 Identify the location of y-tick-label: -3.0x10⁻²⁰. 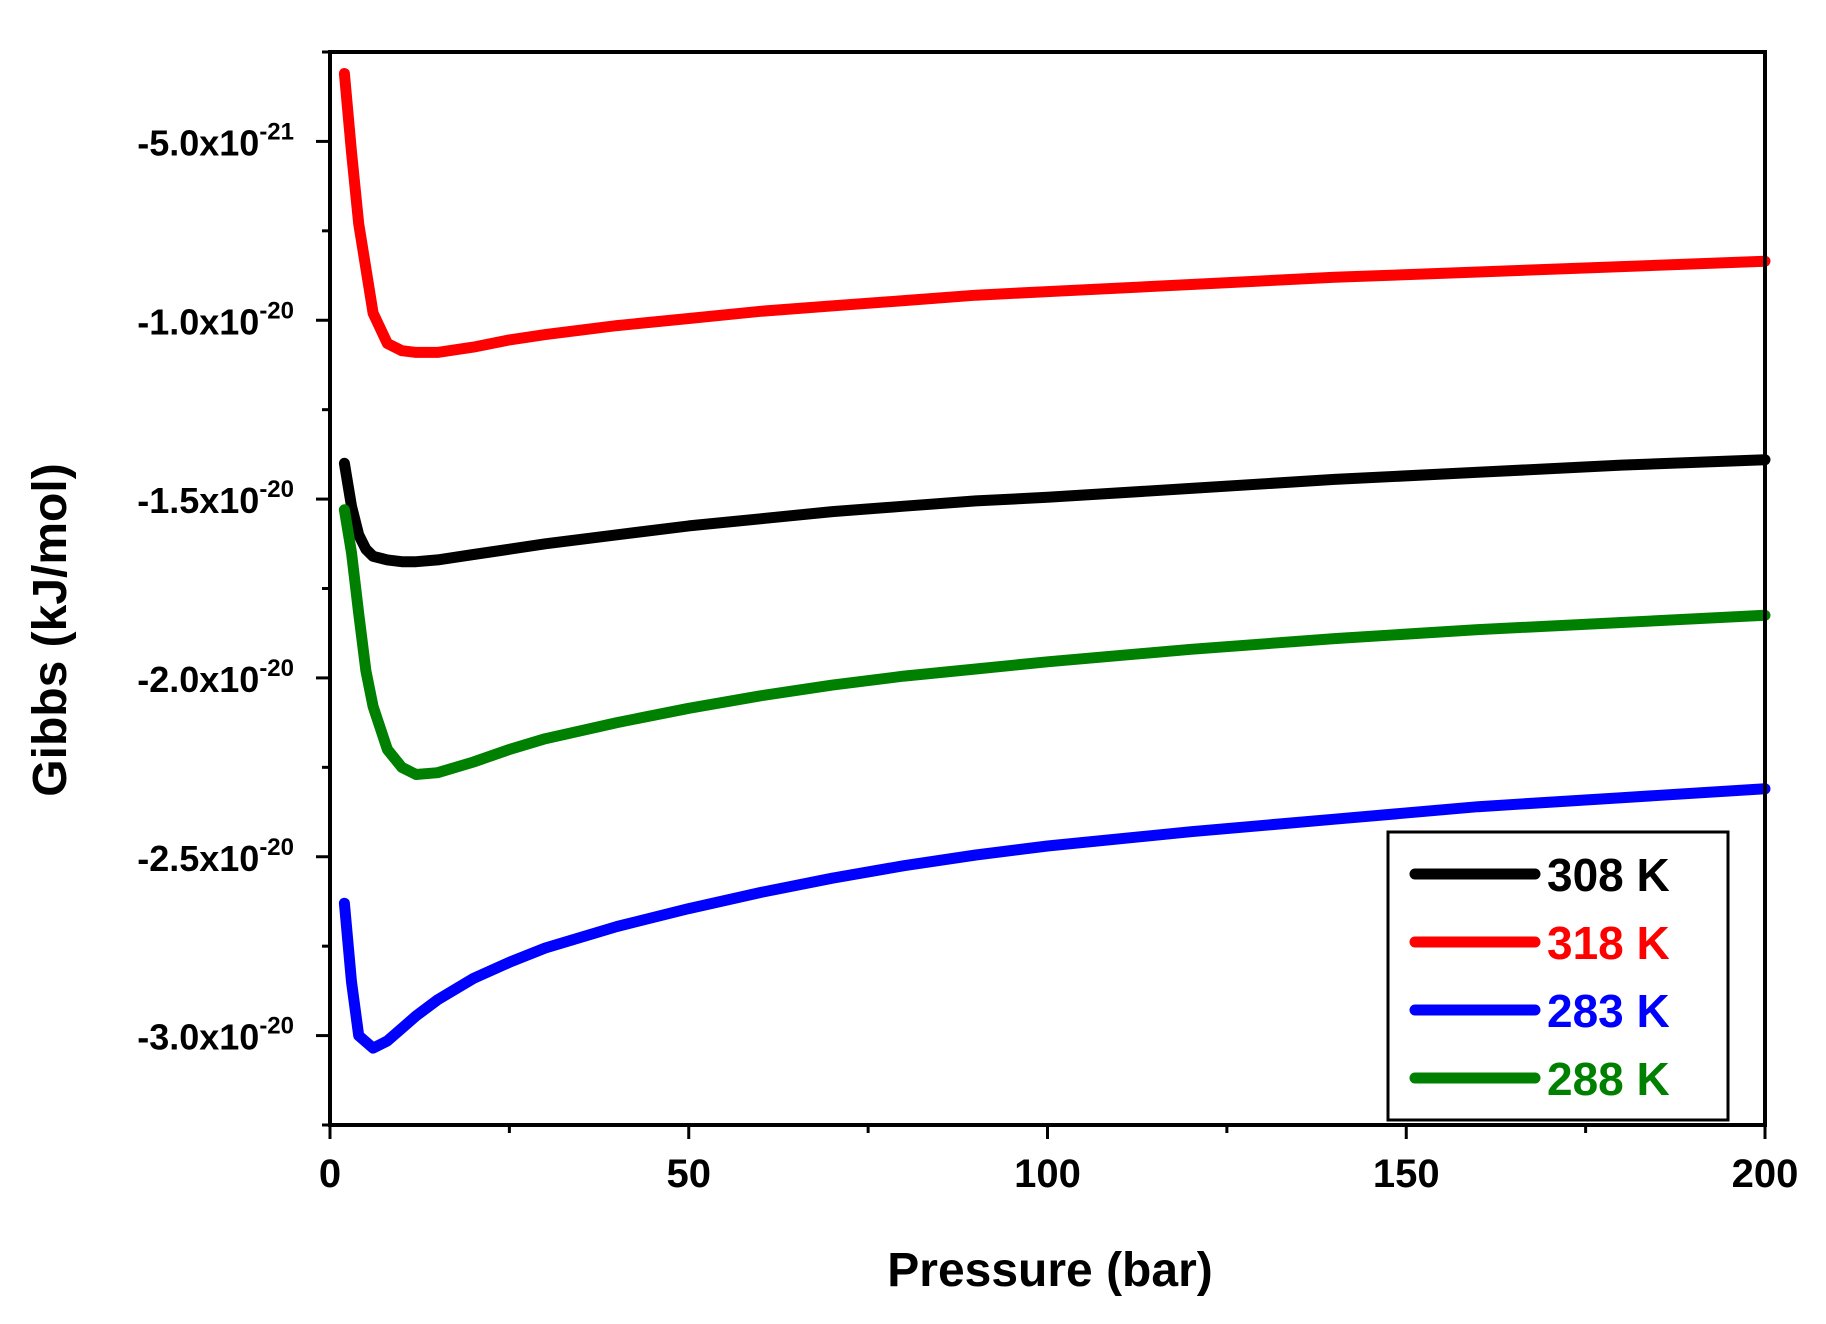
(215, 1035).